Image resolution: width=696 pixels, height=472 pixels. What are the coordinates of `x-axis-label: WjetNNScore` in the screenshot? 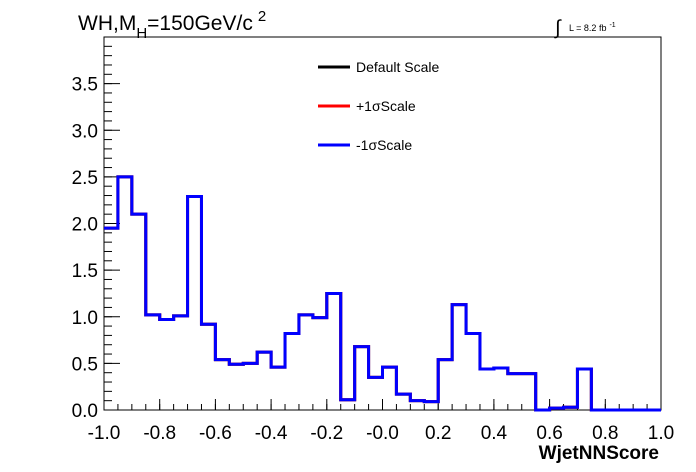 It's located at (599, 453).